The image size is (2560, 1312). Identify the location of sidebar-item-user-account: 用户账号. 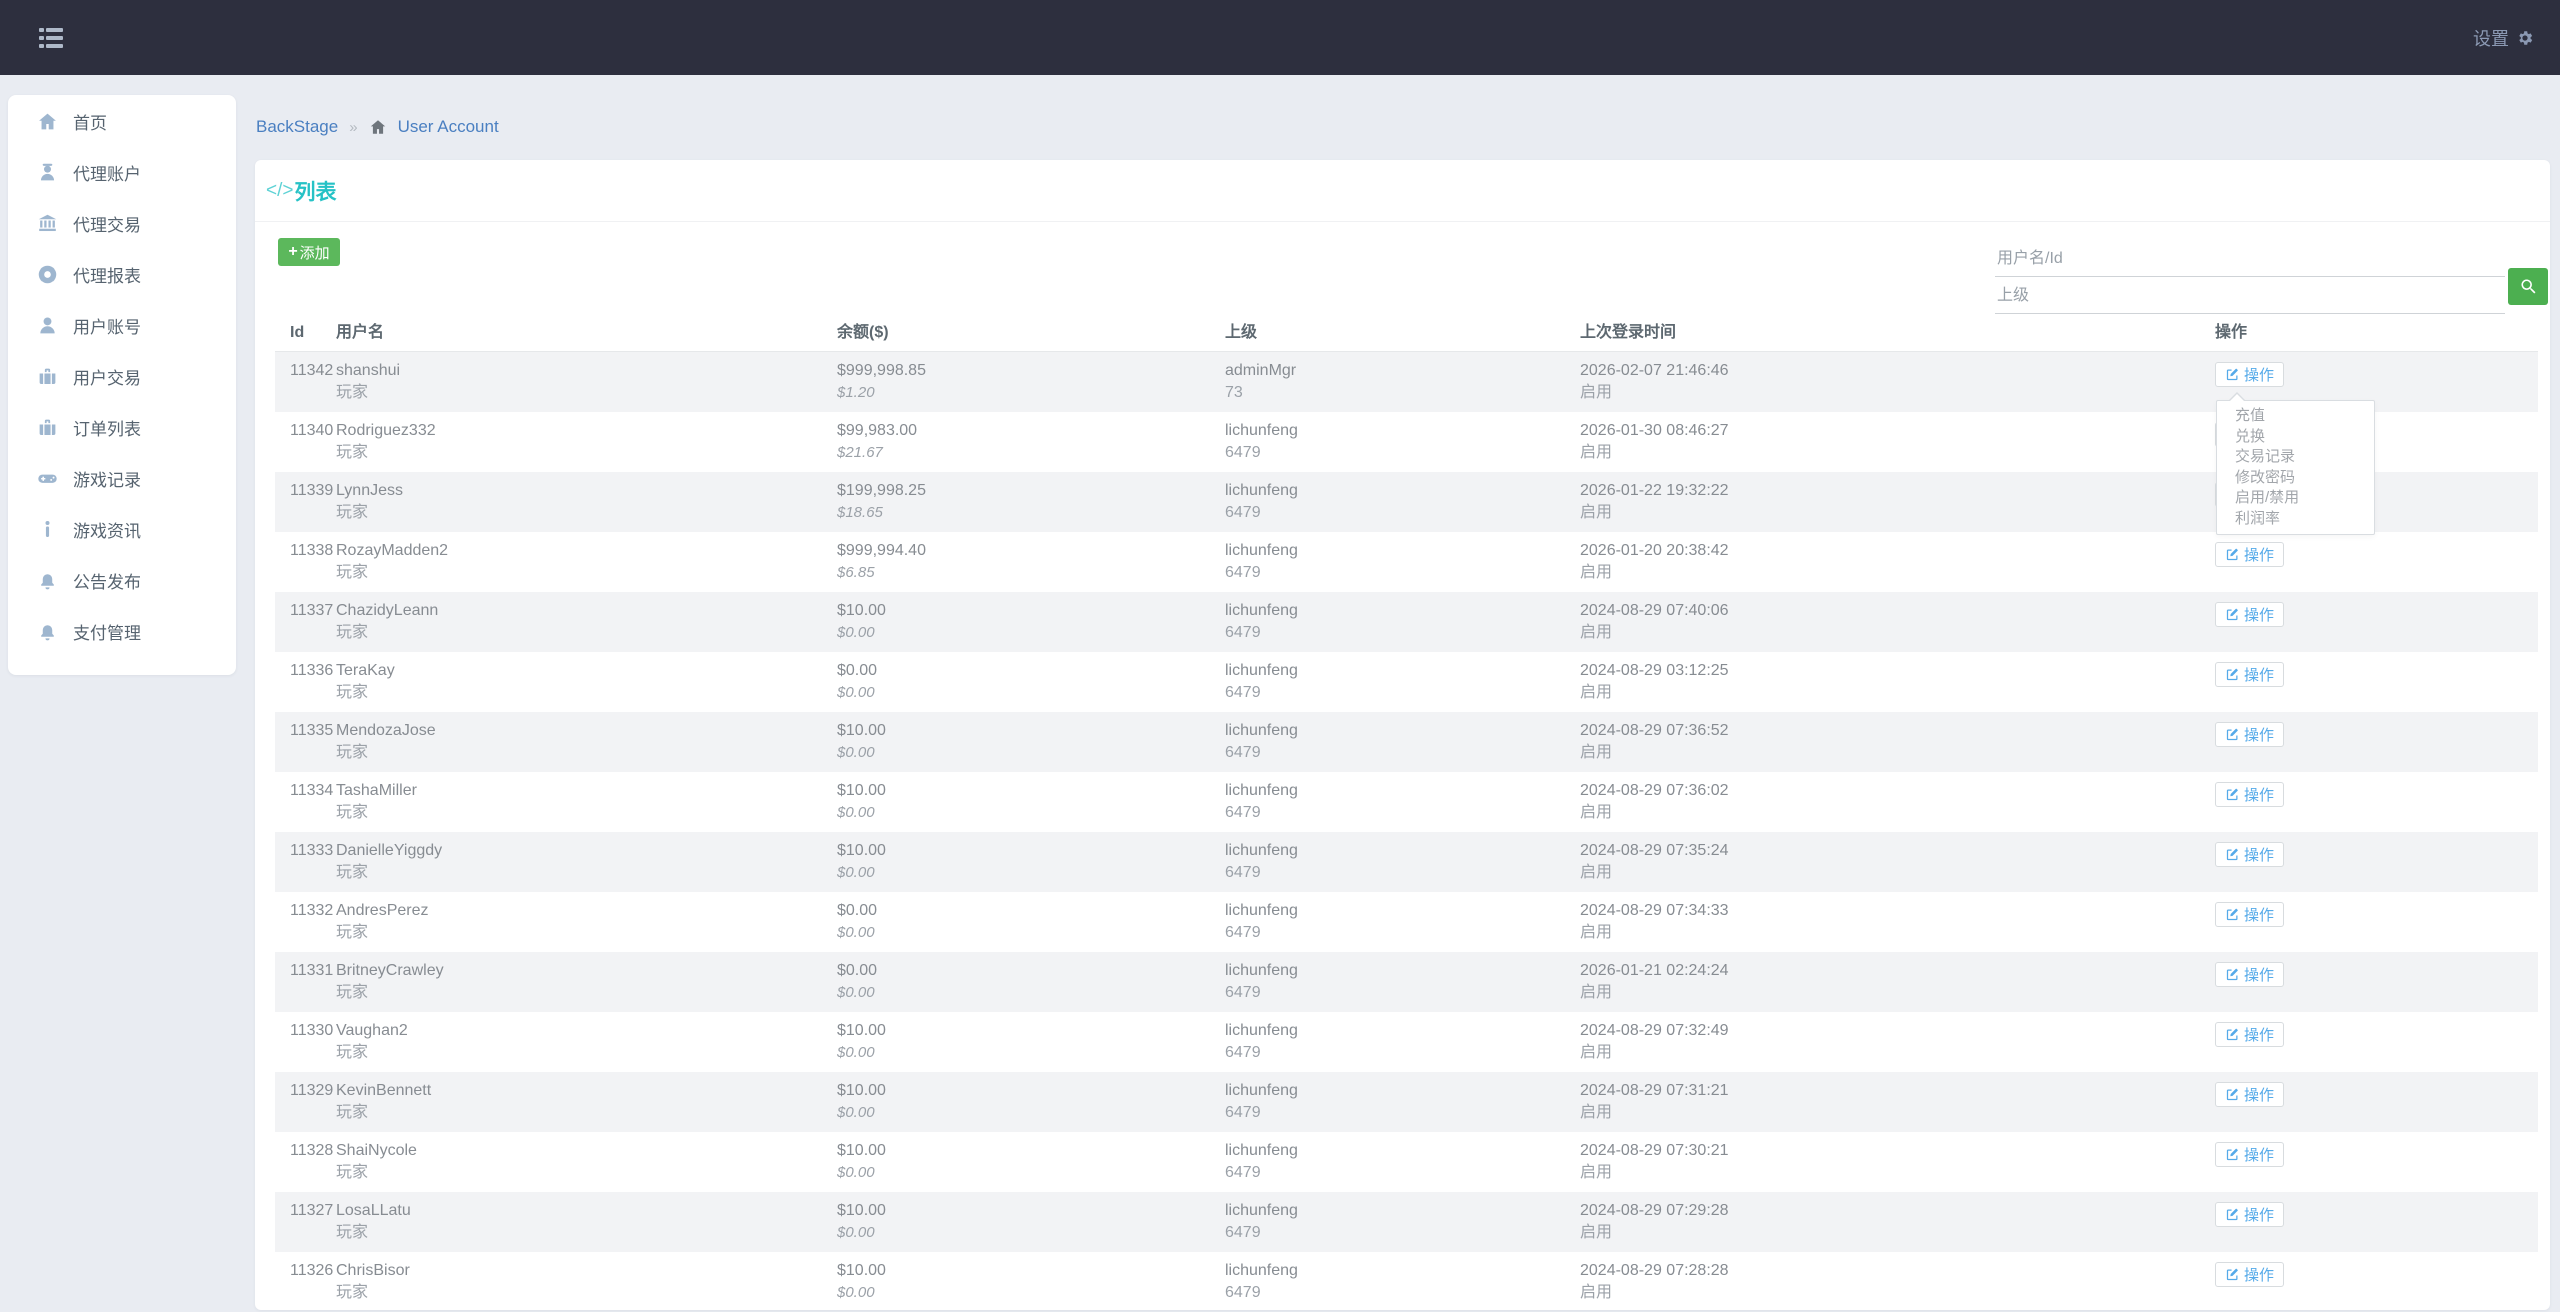
(122, 325).